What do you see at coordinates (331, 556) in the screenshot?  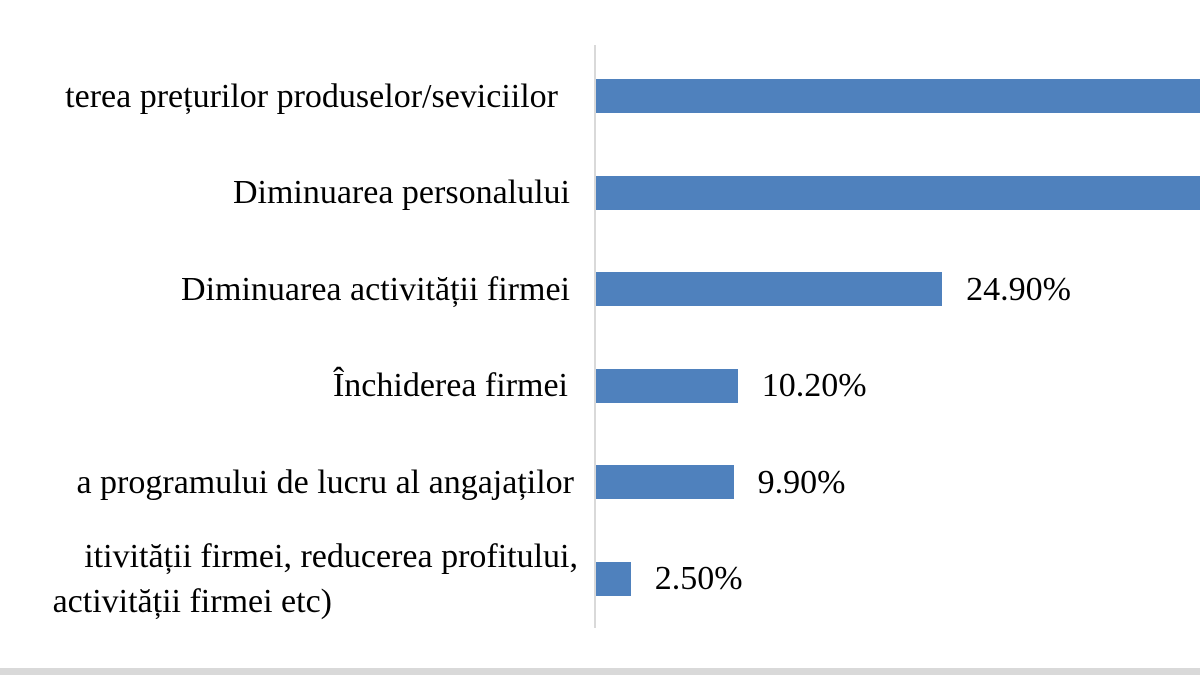 I see `category-label: itivității firmei, reducerea profitului,` at bounding box center [331, 556].